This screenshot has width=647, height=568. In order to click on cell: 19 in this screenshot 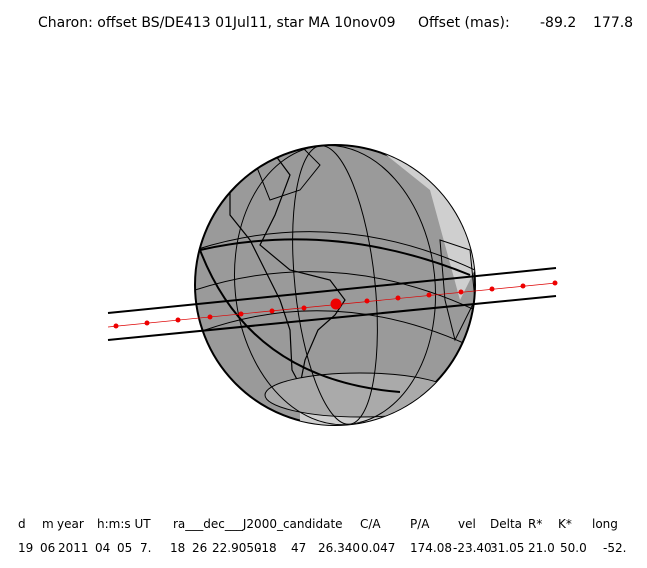, I will do `click(25, 548)`.